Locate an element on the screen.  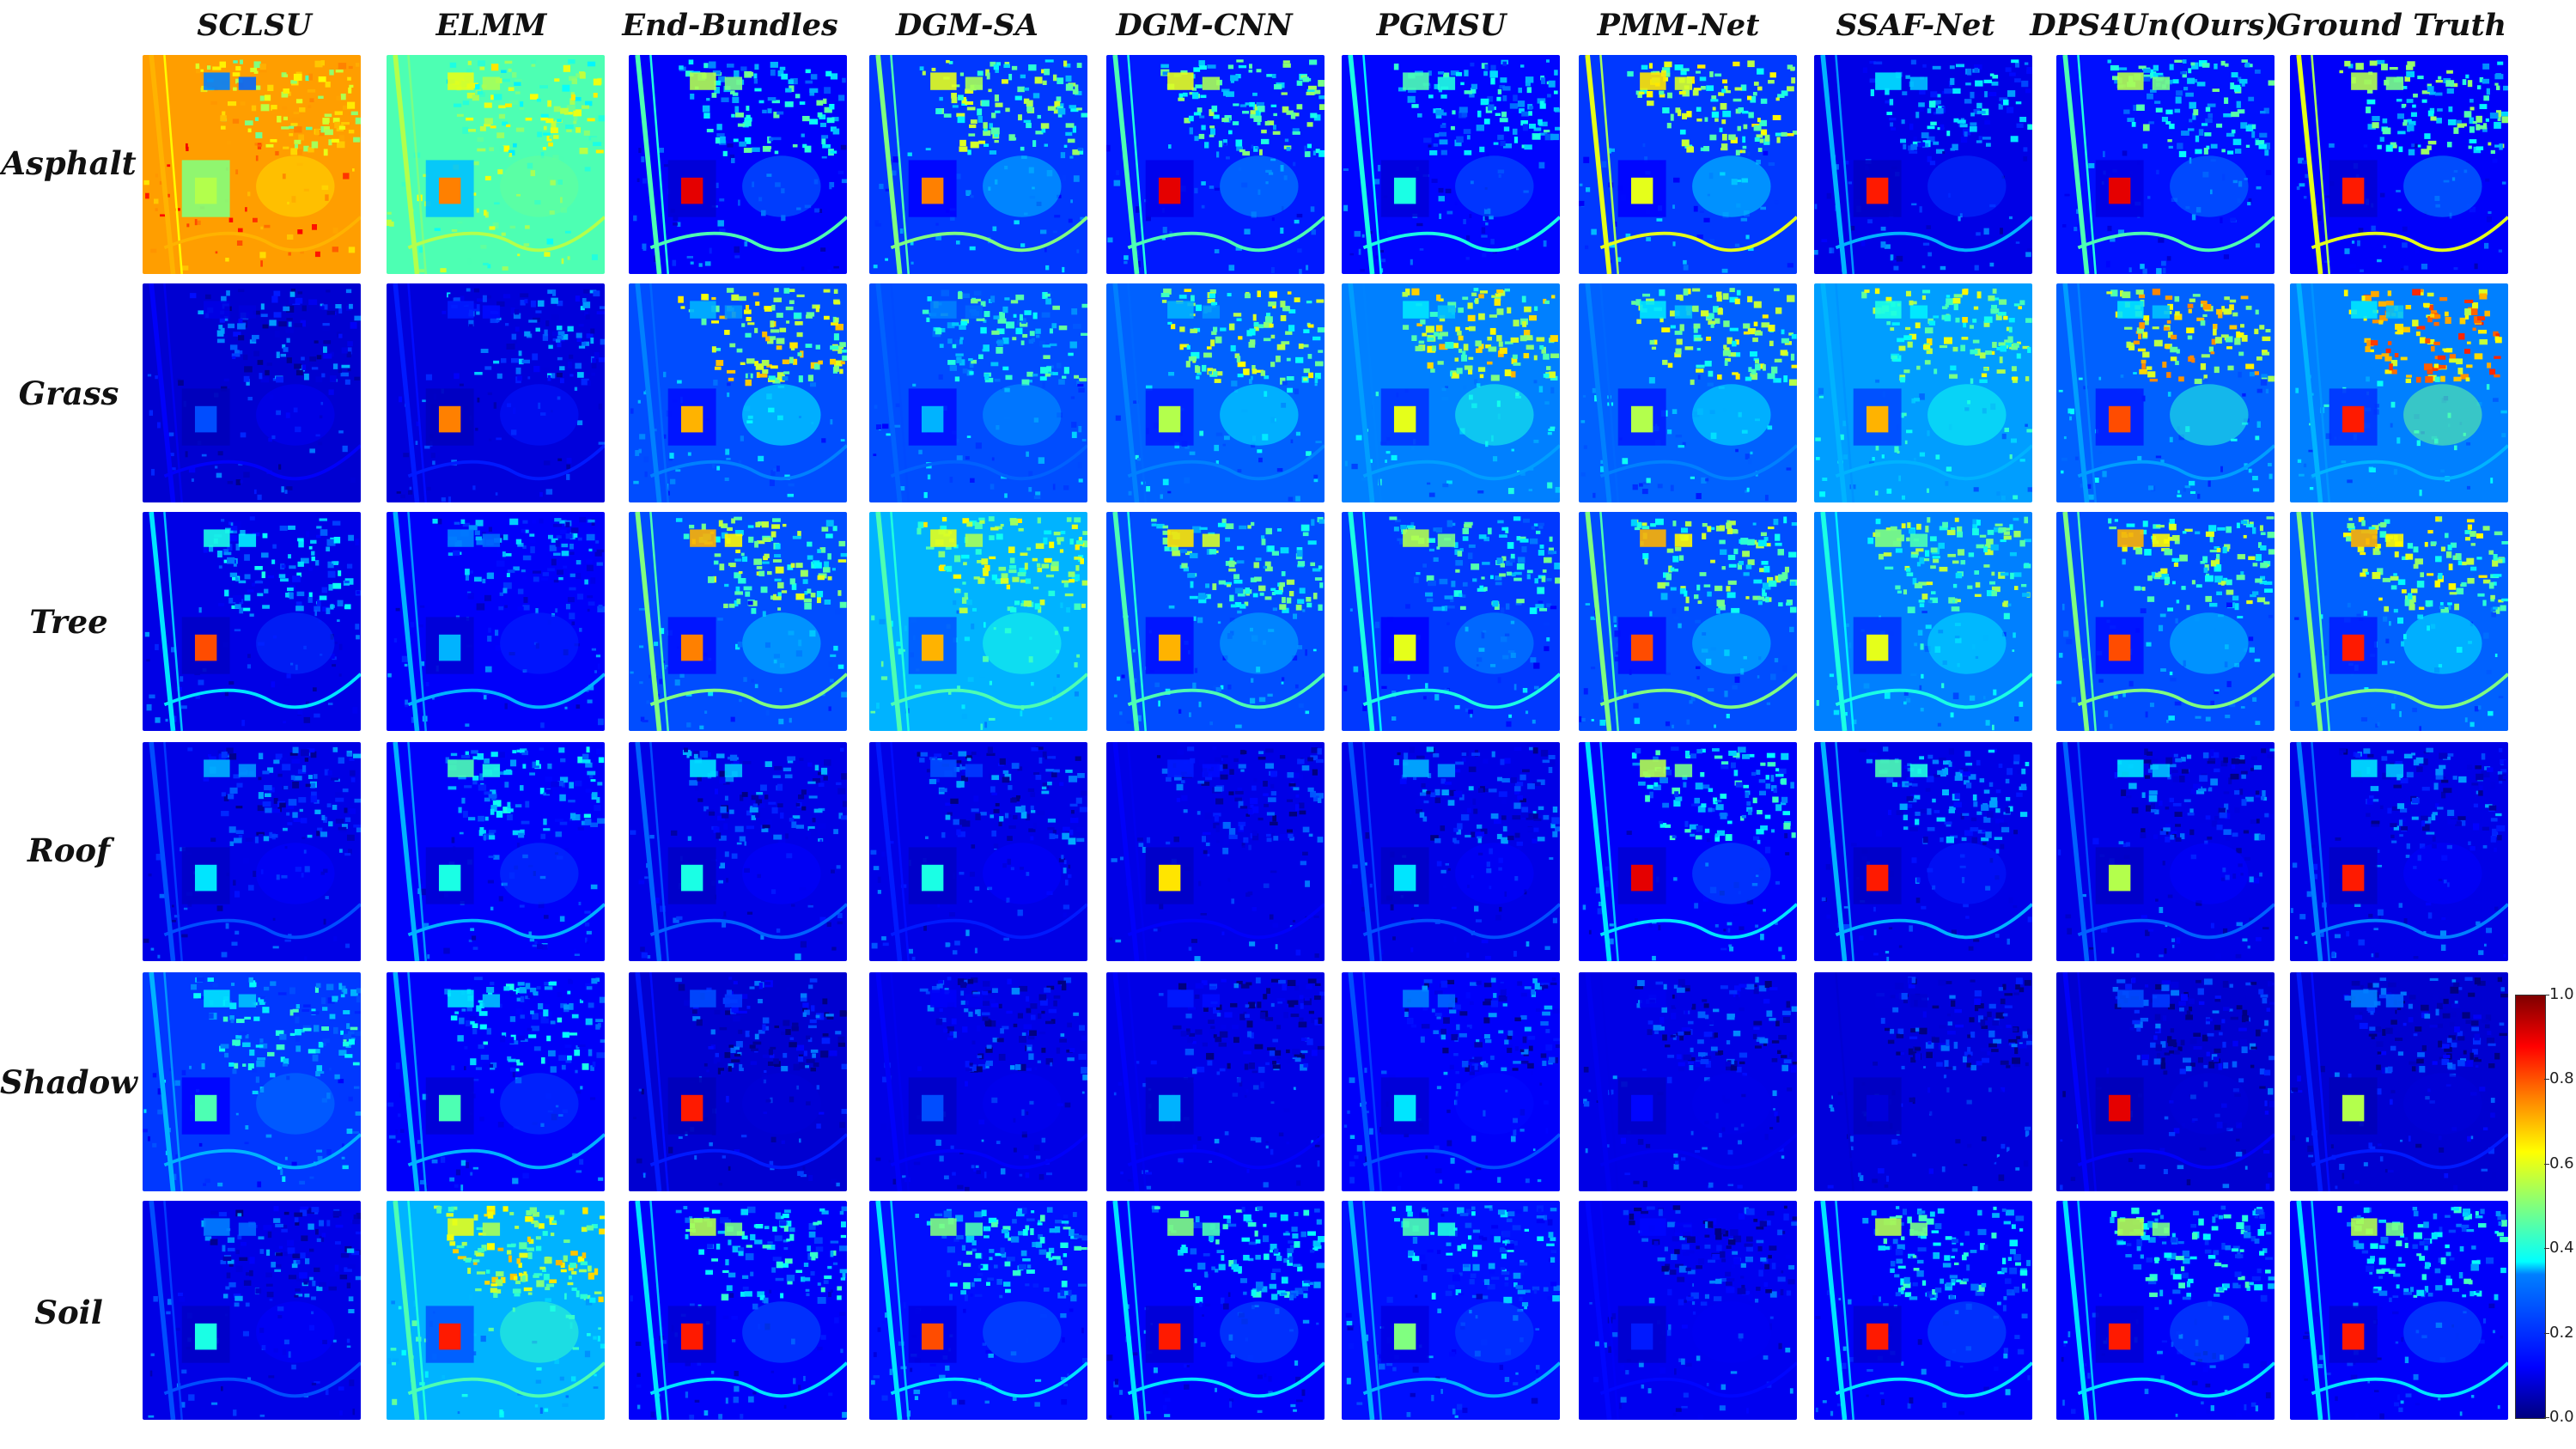
column-header-end-bundles: End-Bundles is located at coordinates (730, 25).